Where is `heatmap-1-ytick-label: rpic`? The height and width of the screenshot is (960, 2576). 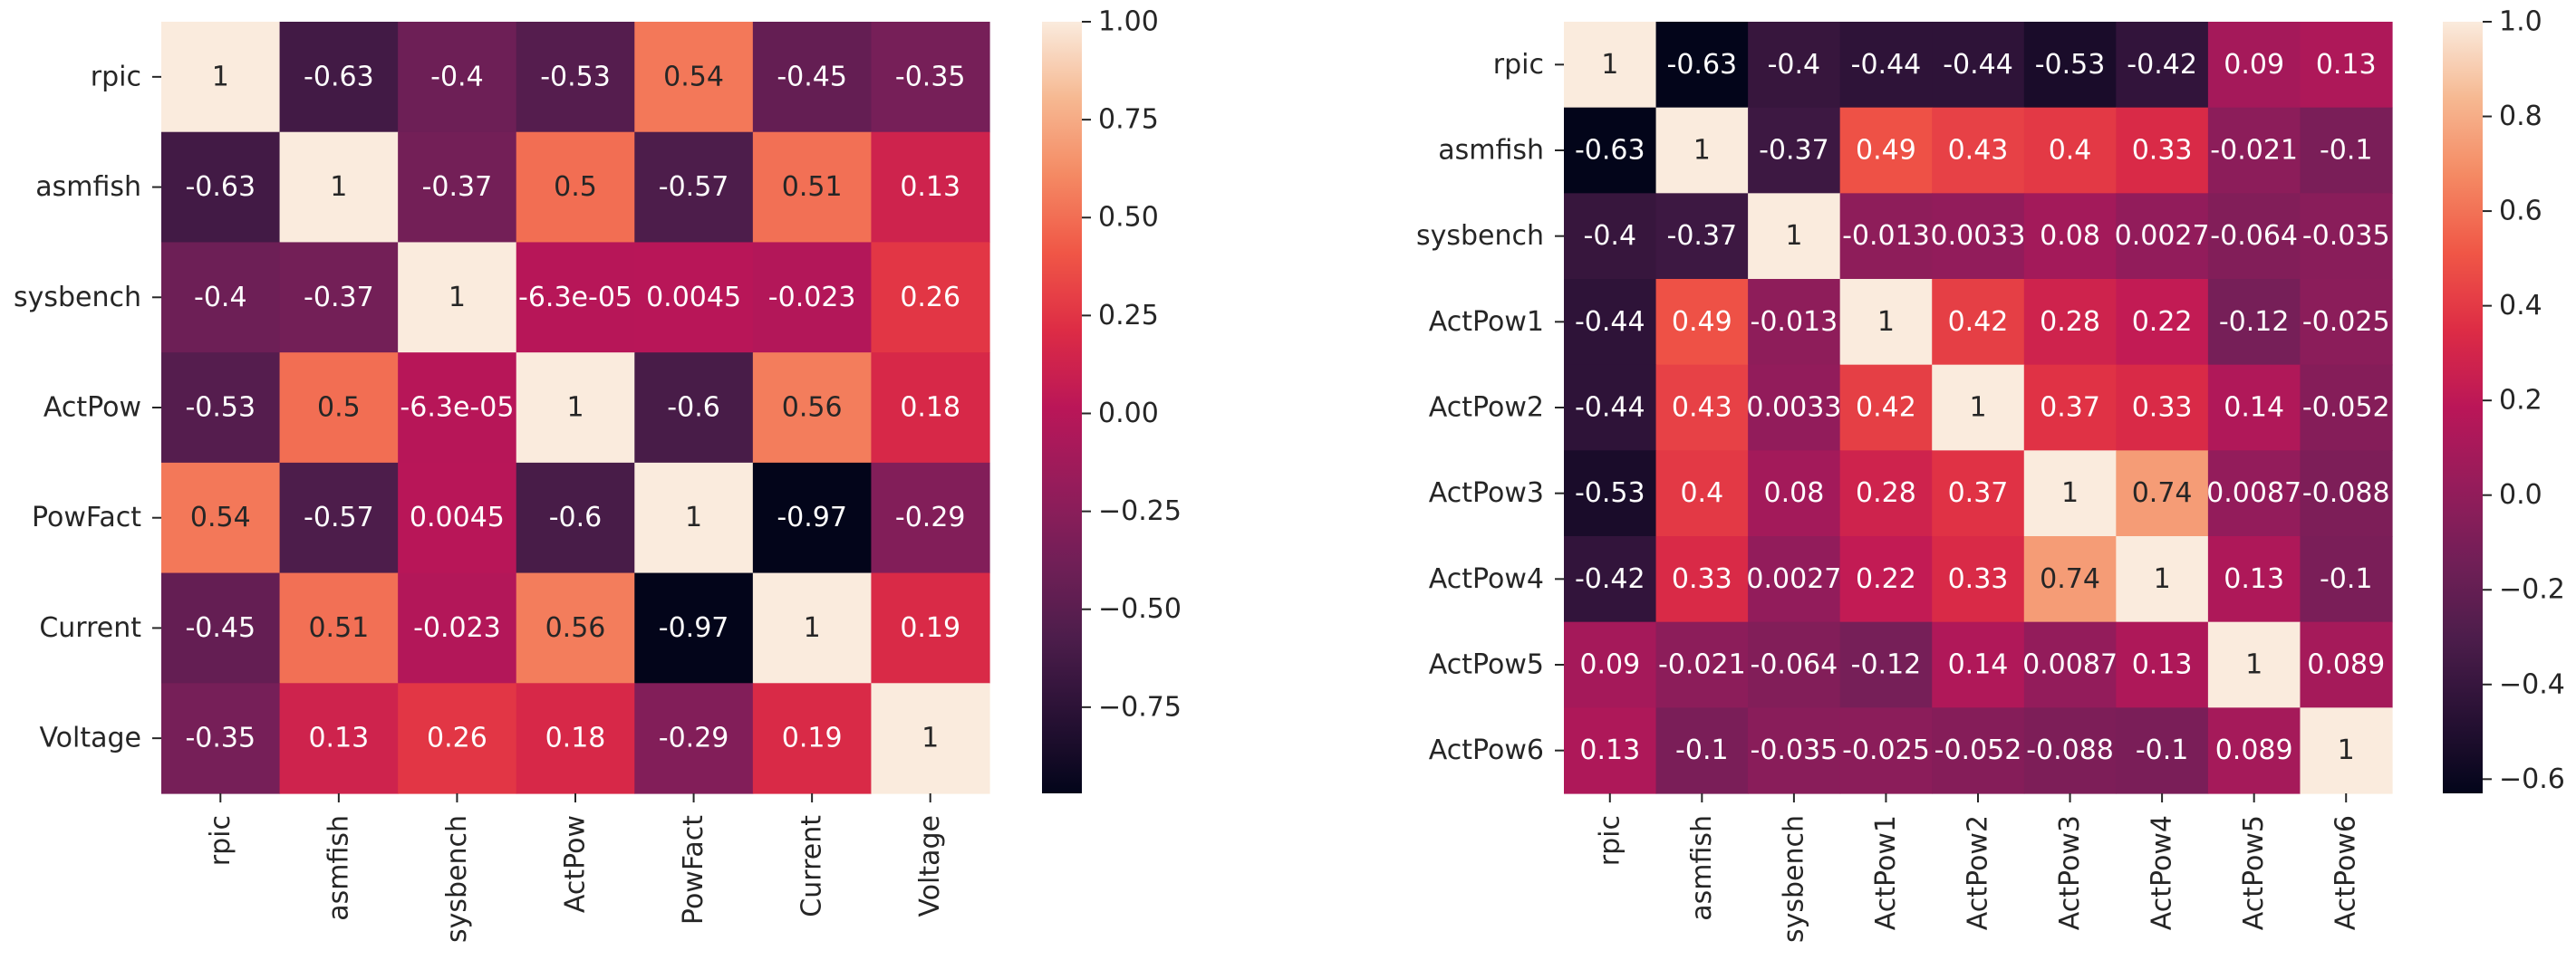
heatmap-1-ytick-label: rpic is located at coordinates (116, 76).